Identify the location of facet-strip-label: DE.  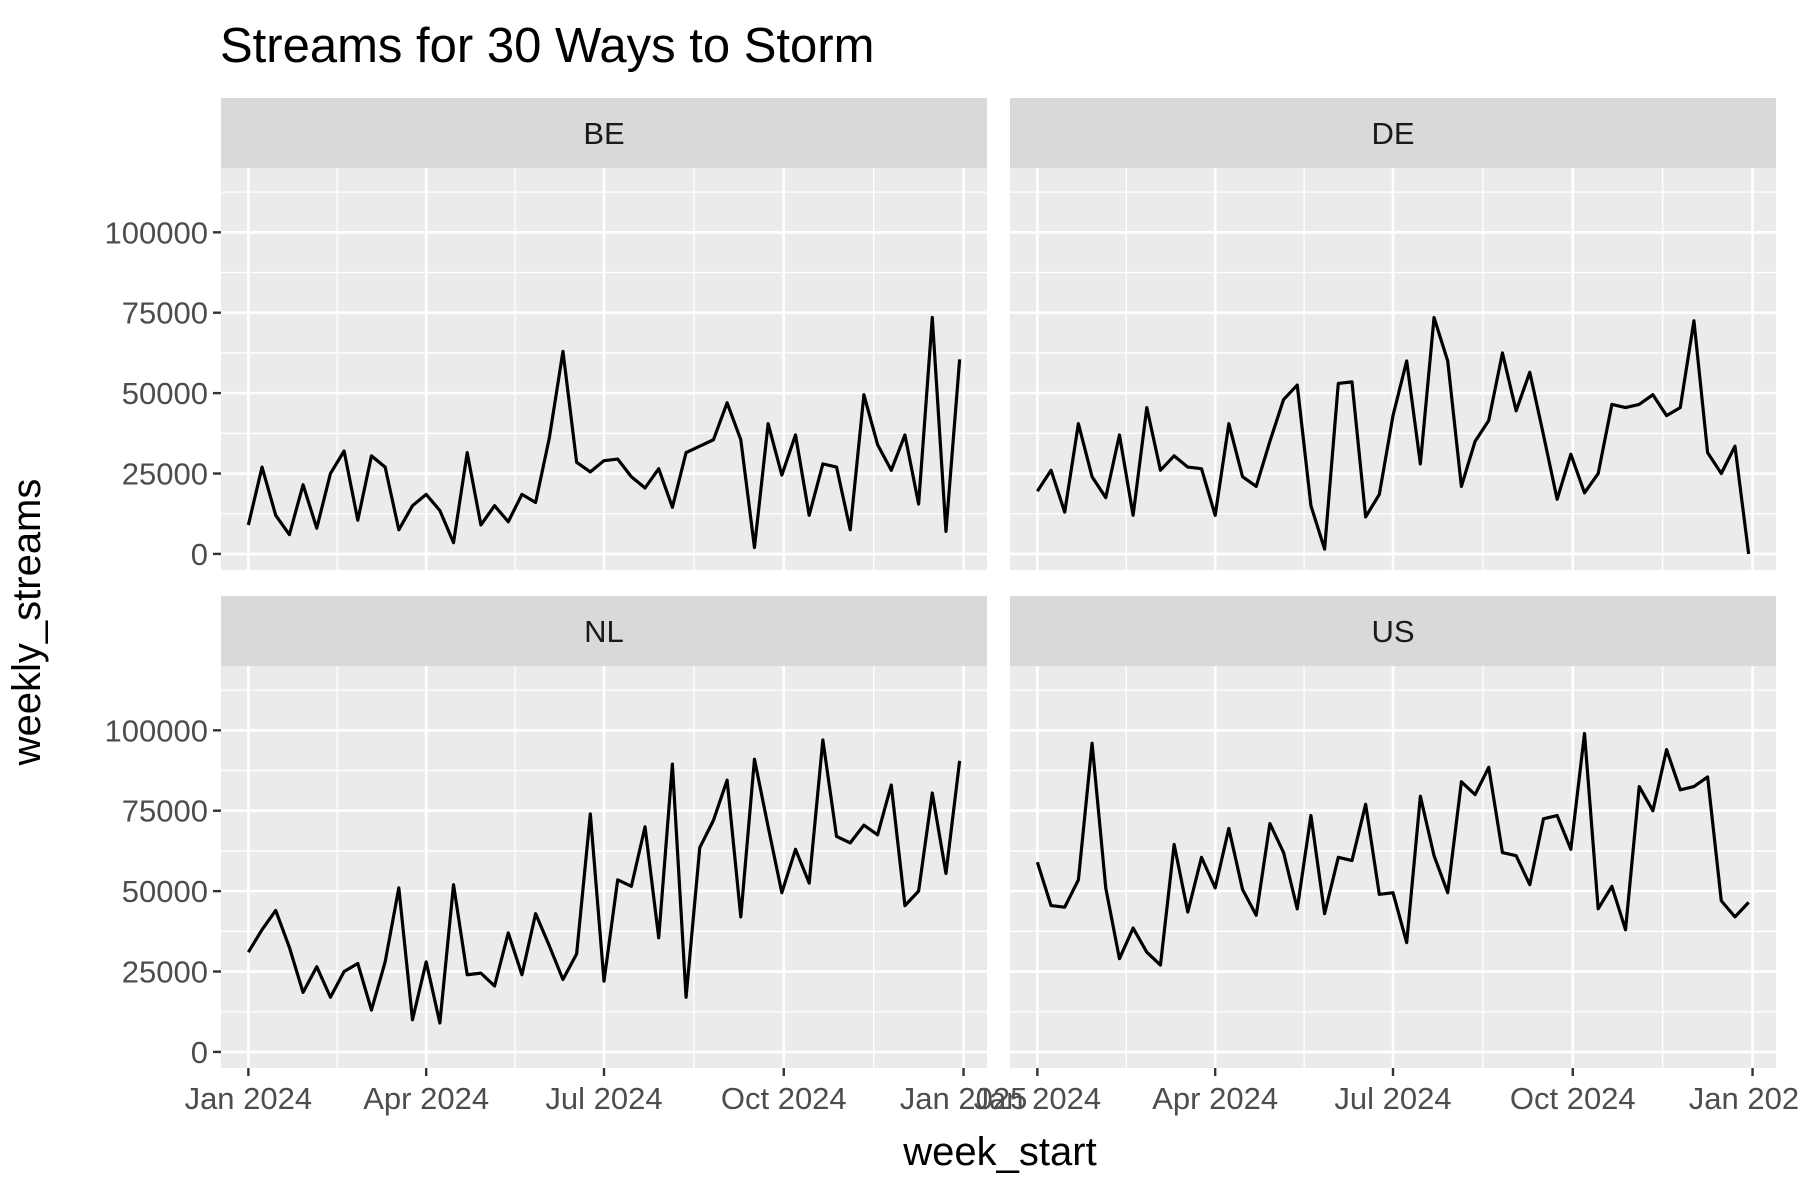
(1392, 133).